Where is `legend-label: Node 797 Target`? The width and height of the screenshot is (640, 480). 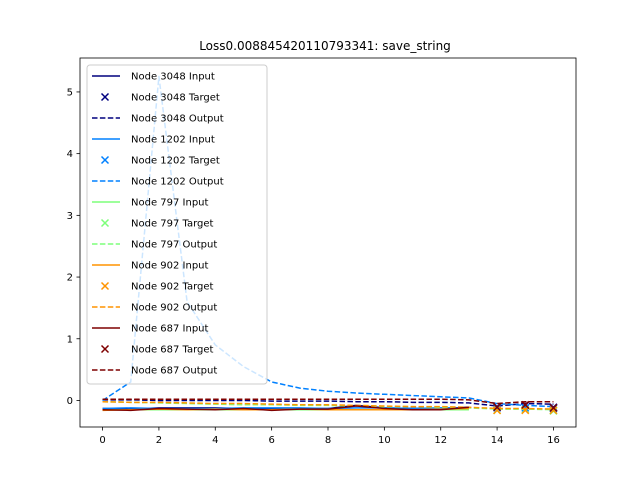
legend-label: Node 797 Target is located at coordinates (172, 224).